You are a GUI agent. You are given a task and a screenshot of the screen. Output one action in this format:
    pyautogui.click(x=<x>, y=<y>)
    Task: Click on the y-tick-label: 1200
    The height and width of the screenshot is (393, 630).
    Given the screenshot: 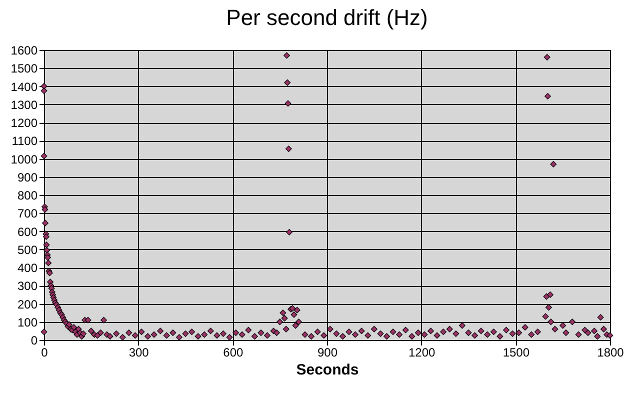 What is the action you would take?
    pyautogui.click(x=24, y=123)
    